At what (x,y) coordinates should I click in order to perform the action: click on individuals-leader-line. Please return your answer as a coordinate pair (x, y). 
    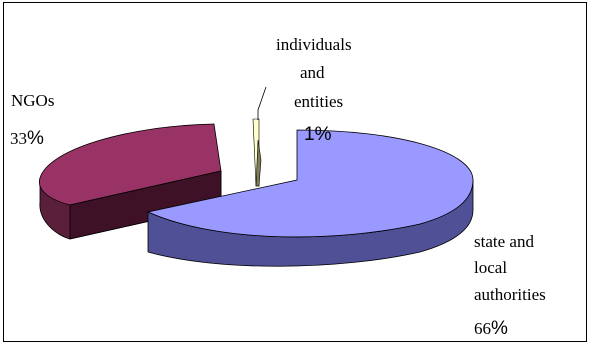
    Looking at the image, I should click on (262, 103).